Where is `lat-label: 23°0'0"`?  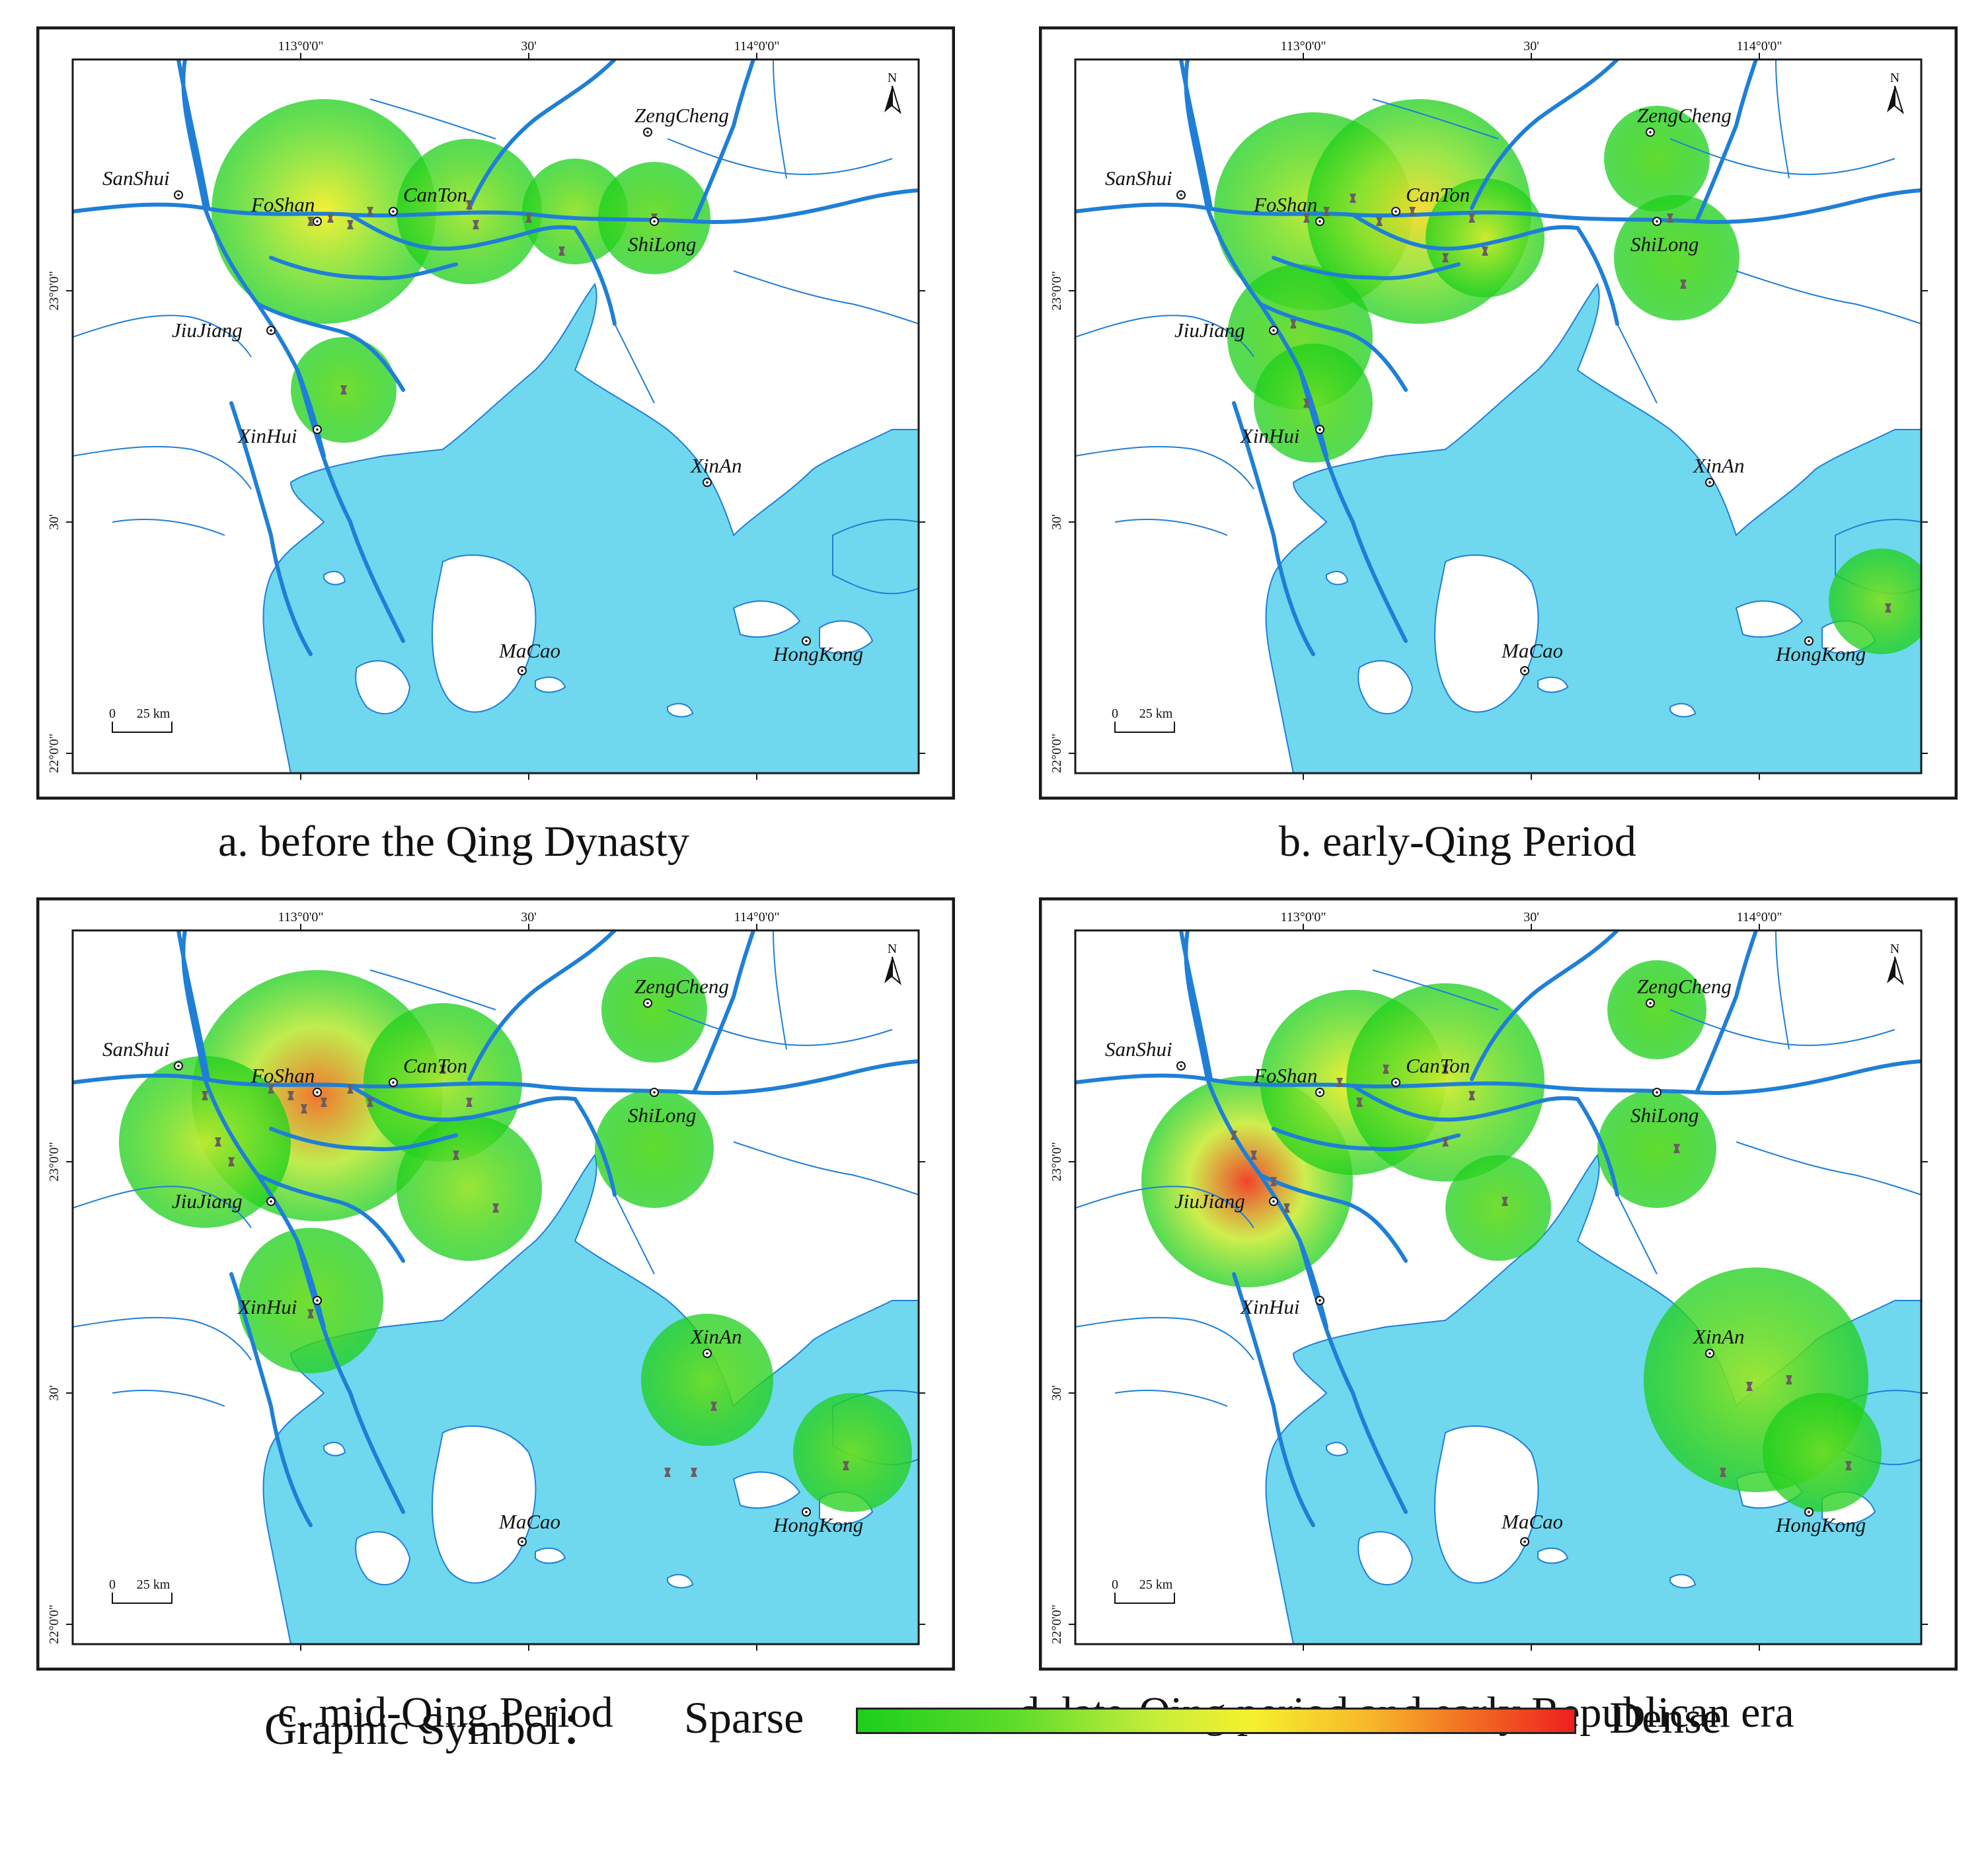
lat-label: 23°0'0" is located at coordinates (54, 291).